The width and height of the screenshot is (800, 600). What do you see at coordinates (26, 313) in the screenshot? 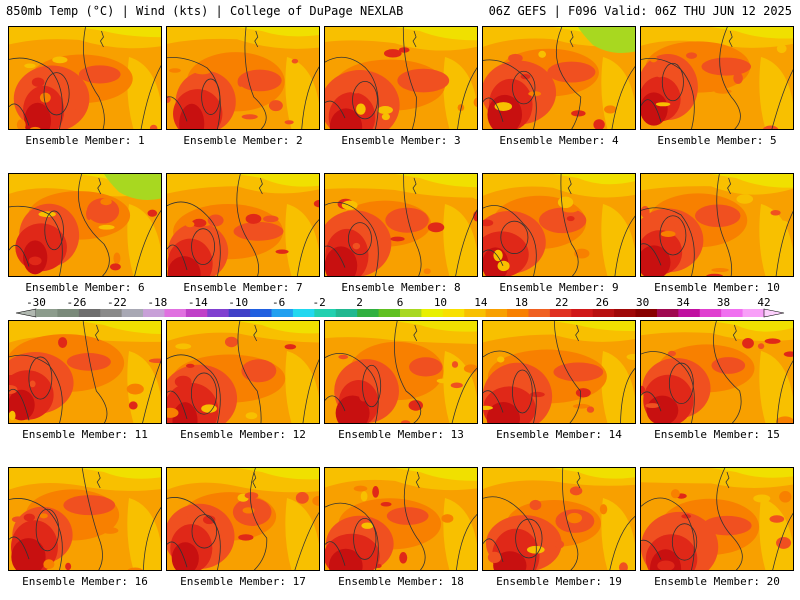
I see `colorbar-min-arrow` at bounding box center [26, 313].